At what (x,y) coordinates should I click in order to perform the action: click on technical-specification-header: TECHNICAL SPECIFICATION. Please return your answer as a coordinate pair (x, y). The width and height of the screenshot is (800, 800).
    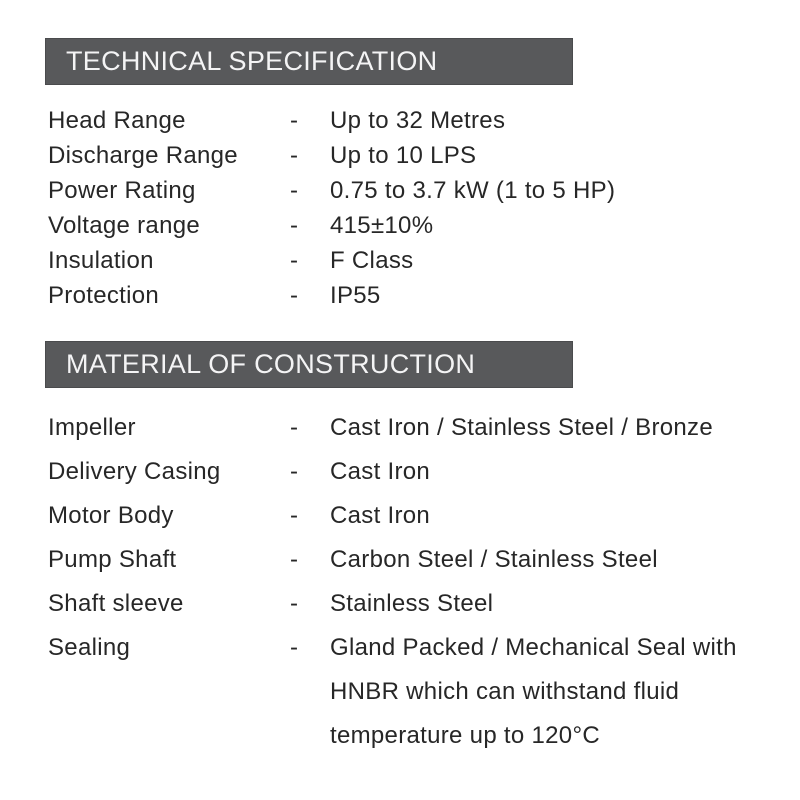
    Looking at the image, I should click on (309, 61).